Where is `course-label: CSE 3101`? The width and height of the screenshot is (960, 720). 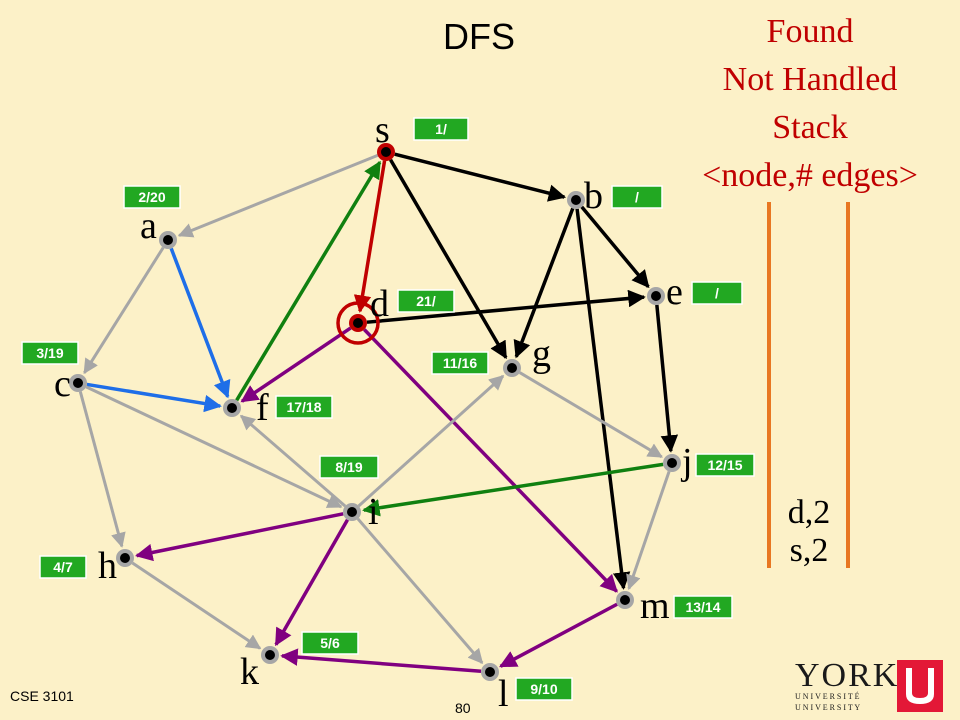 course-label: CSE 3101 is located at coordinates (42, 696).